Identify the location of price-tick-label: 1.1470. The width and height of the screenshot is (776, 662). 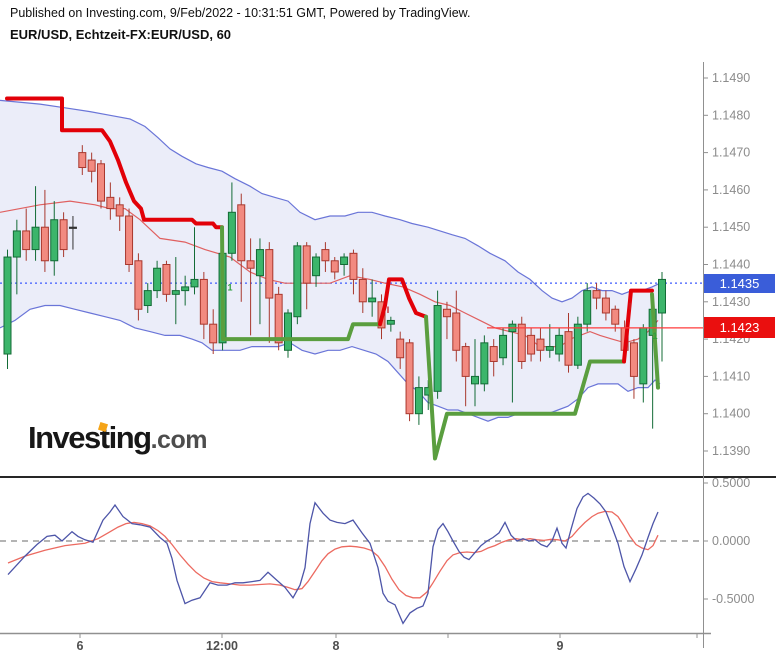
(731, 153).